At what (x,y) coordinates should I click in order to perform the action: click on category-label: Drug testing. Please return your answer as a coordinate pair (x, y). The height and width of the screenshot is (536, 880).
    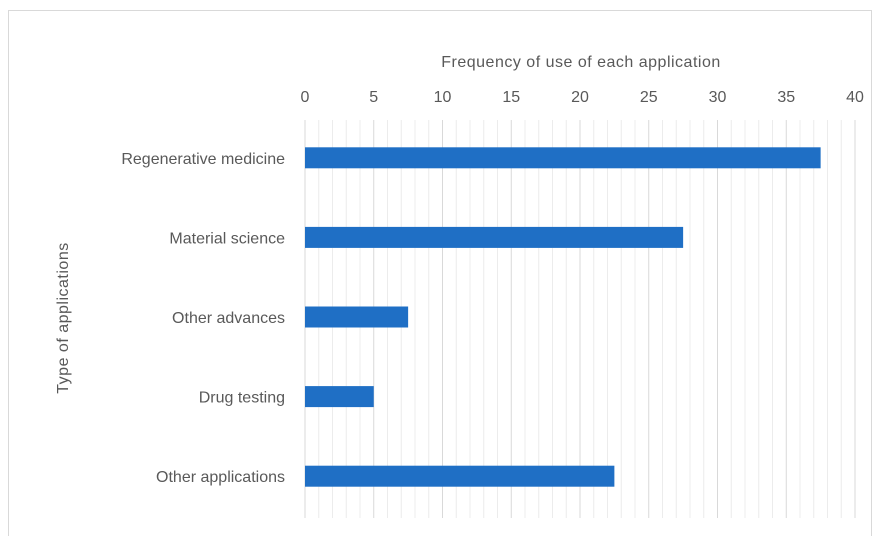
    Looking at the image, I should click on (242, 398).